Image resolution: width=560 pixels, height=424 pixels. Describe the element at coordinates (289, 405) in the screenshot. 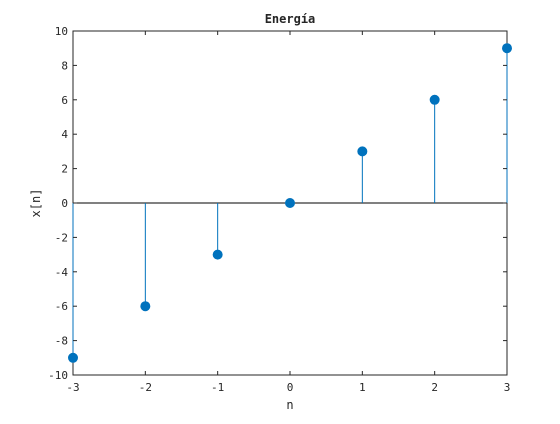

I see `x-axis-label: n` at that location.